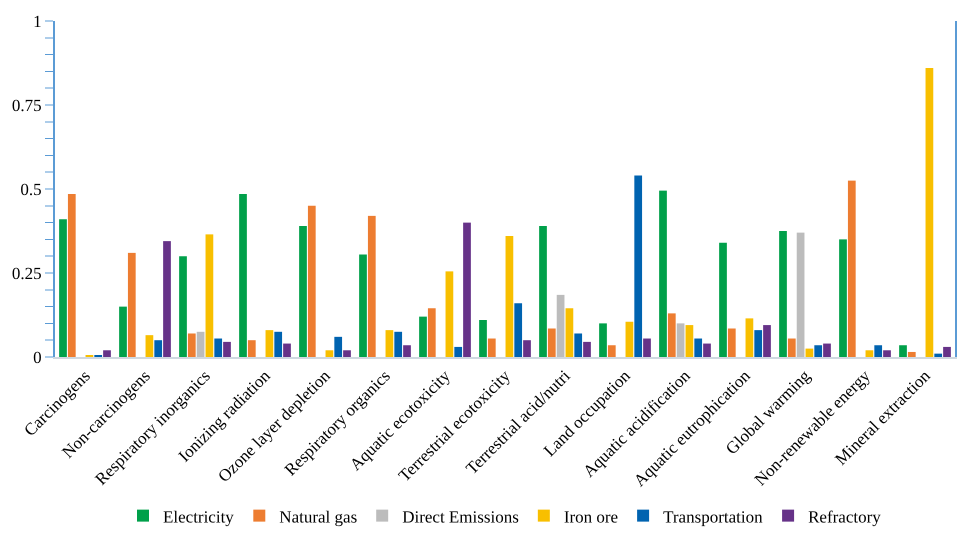 The image size is (975, 546). I want to click on legend-label: Electricity, so click(198, 516).